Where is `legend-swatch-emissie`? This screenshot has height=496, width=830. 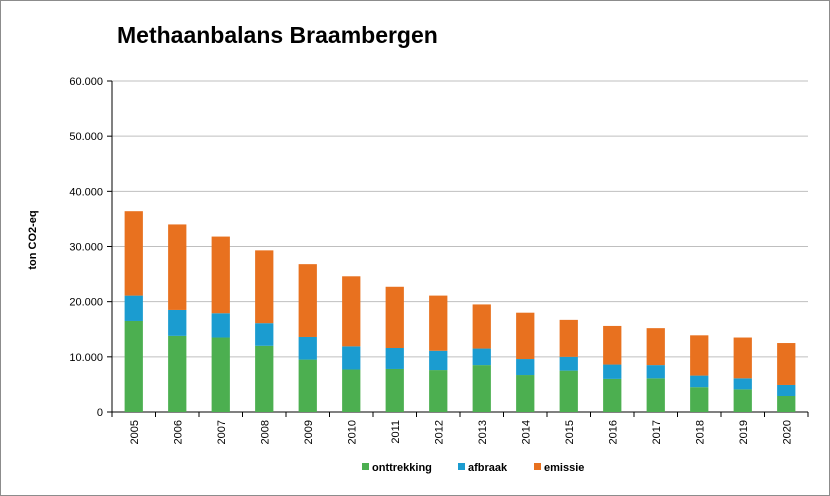
legend-swatch-emissie is located at coordinates (537, 466).